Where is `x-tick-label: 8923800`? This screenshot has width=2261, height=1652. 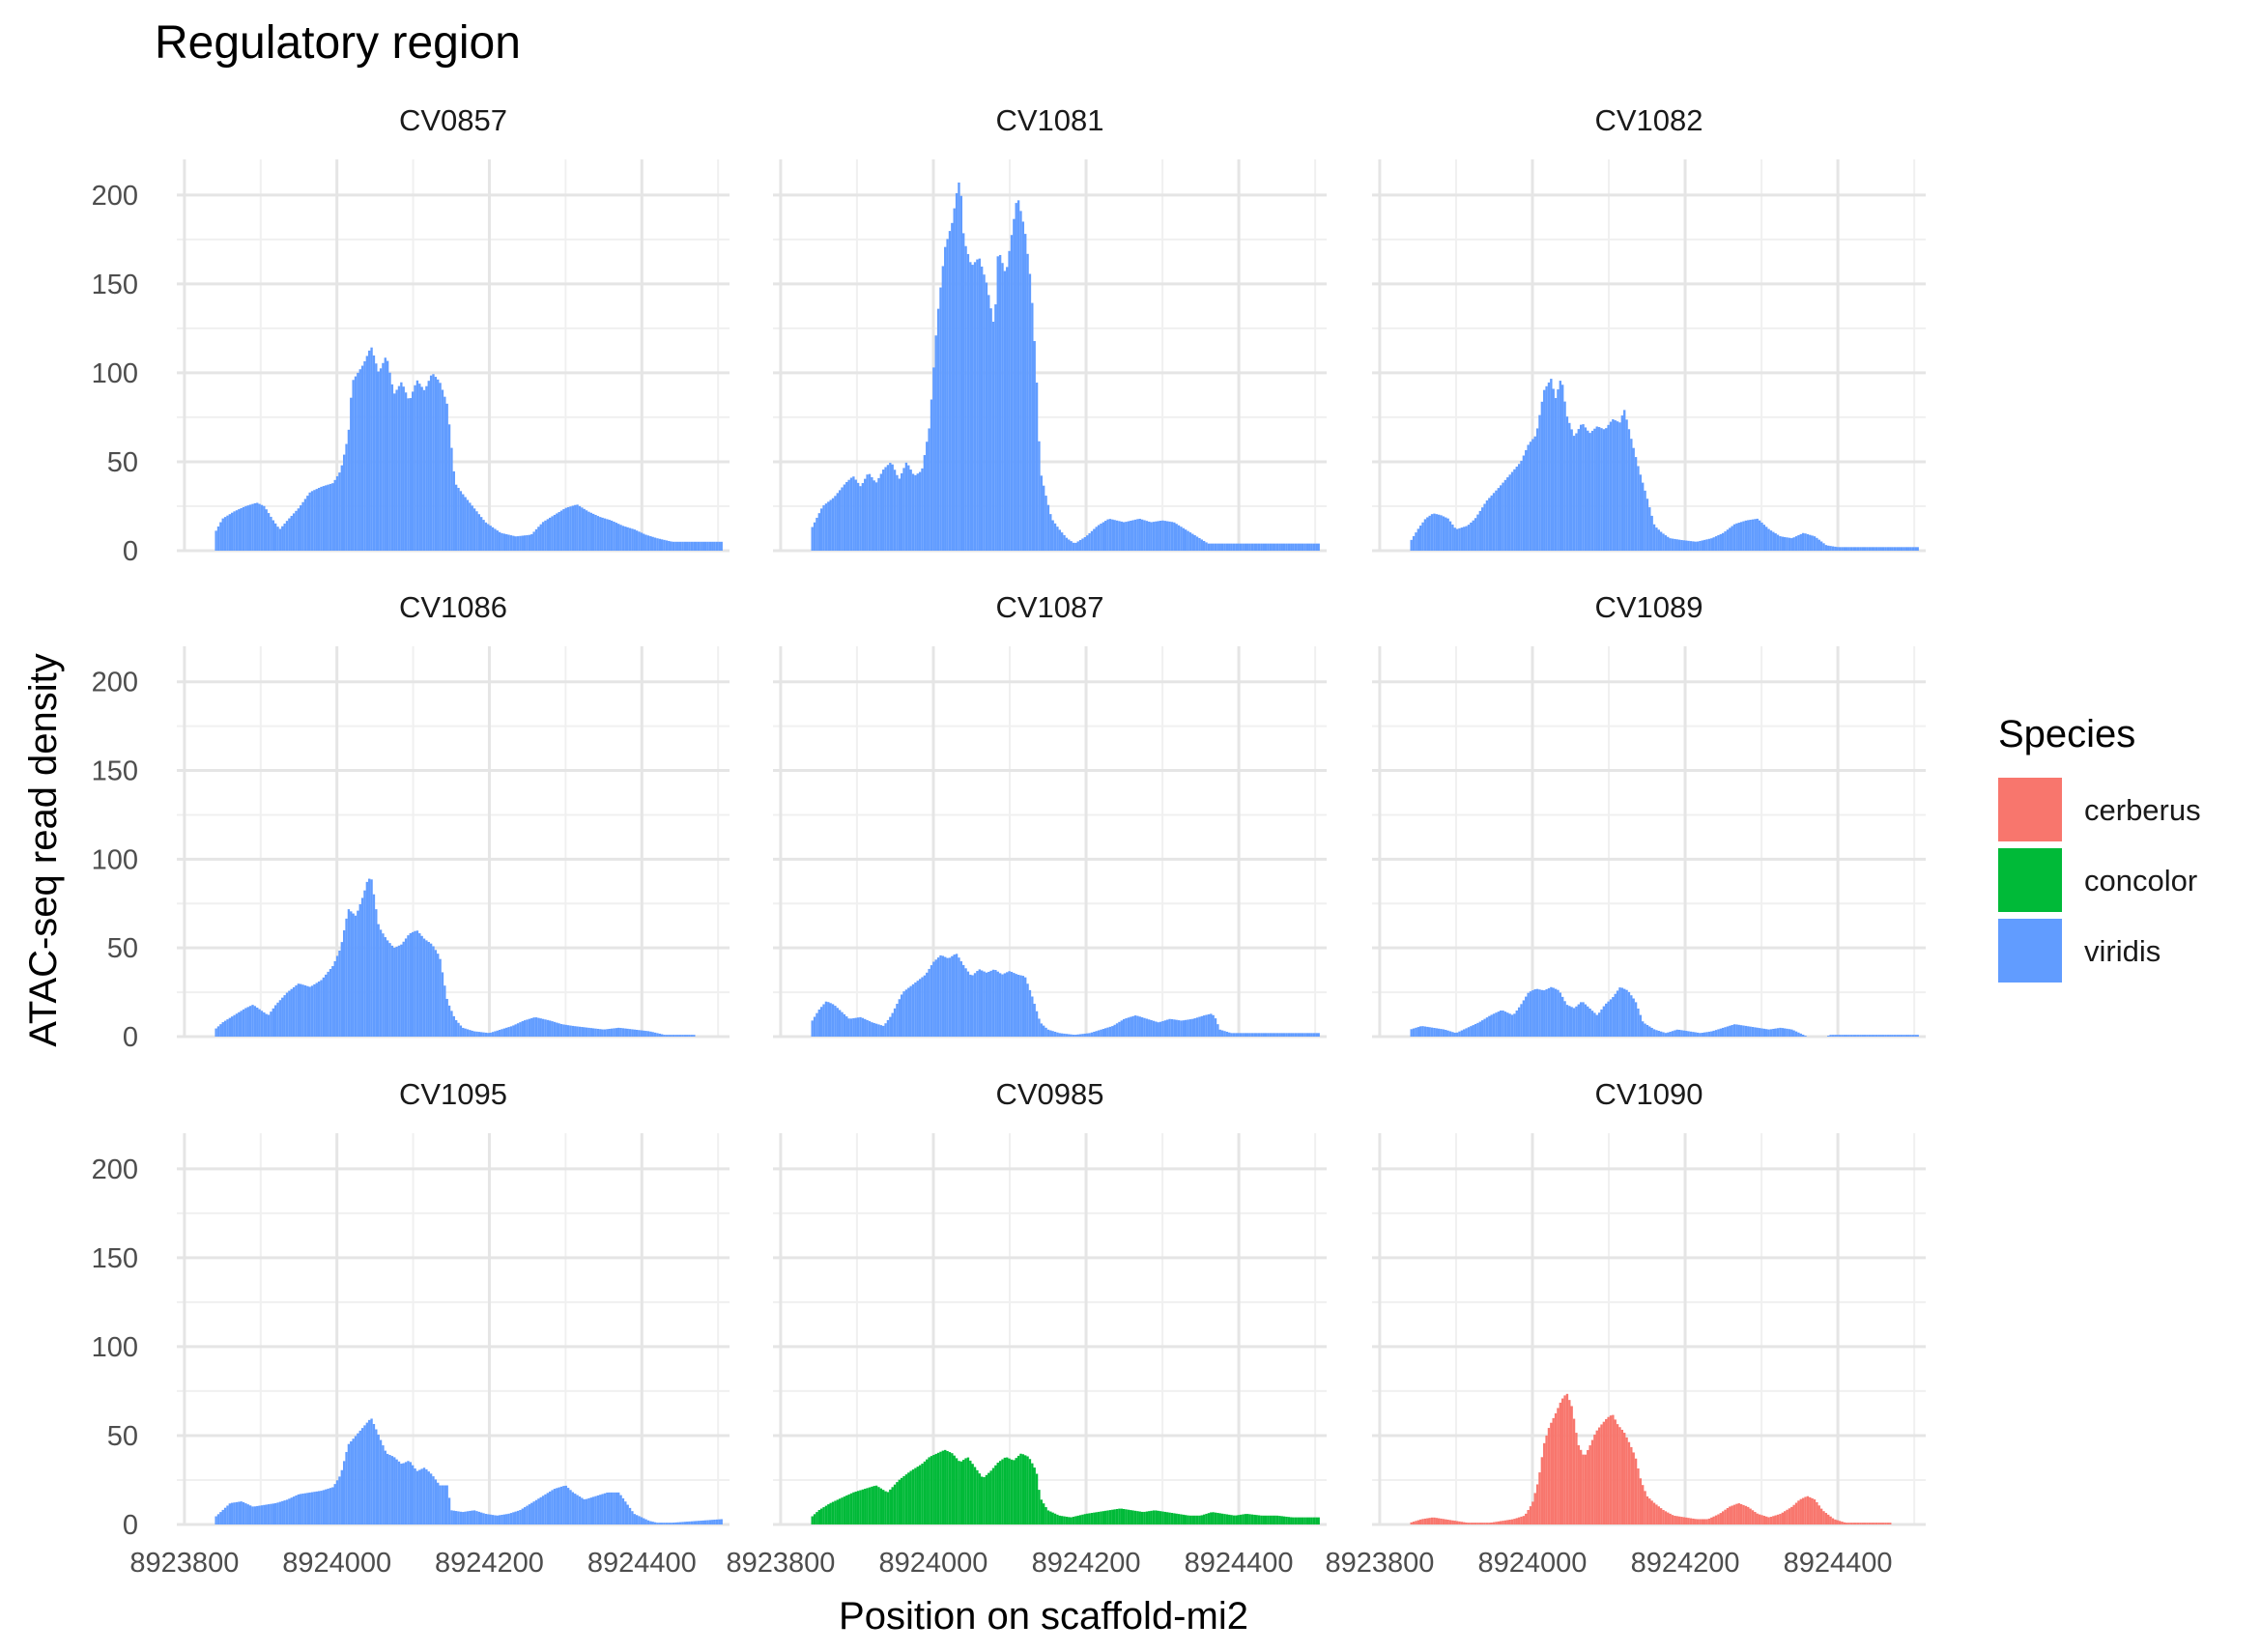
x-tick-label: 8923800 is located at coordinates (1380, 1563).